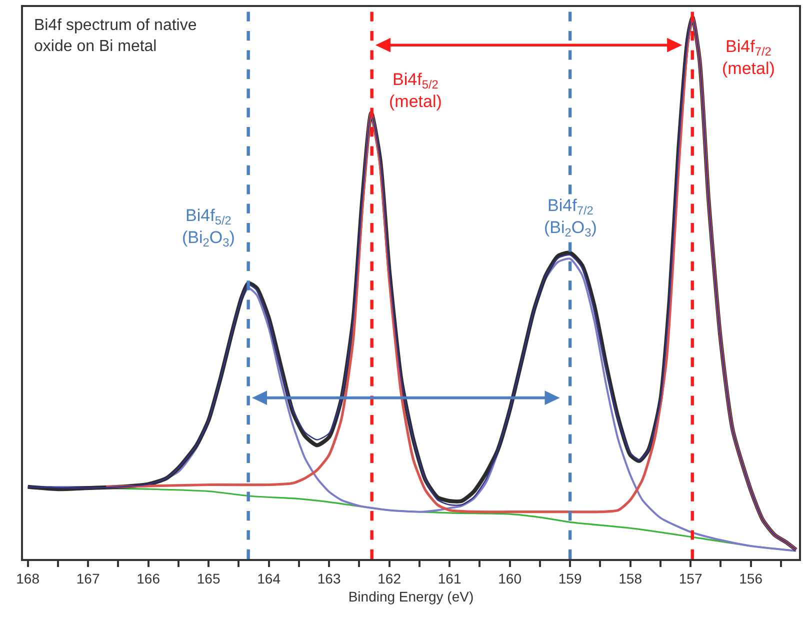  What do you see at coordinates (630, 578) in the screenshot?
I see `x-tick-label: 158` at bounding box center [630, 578].